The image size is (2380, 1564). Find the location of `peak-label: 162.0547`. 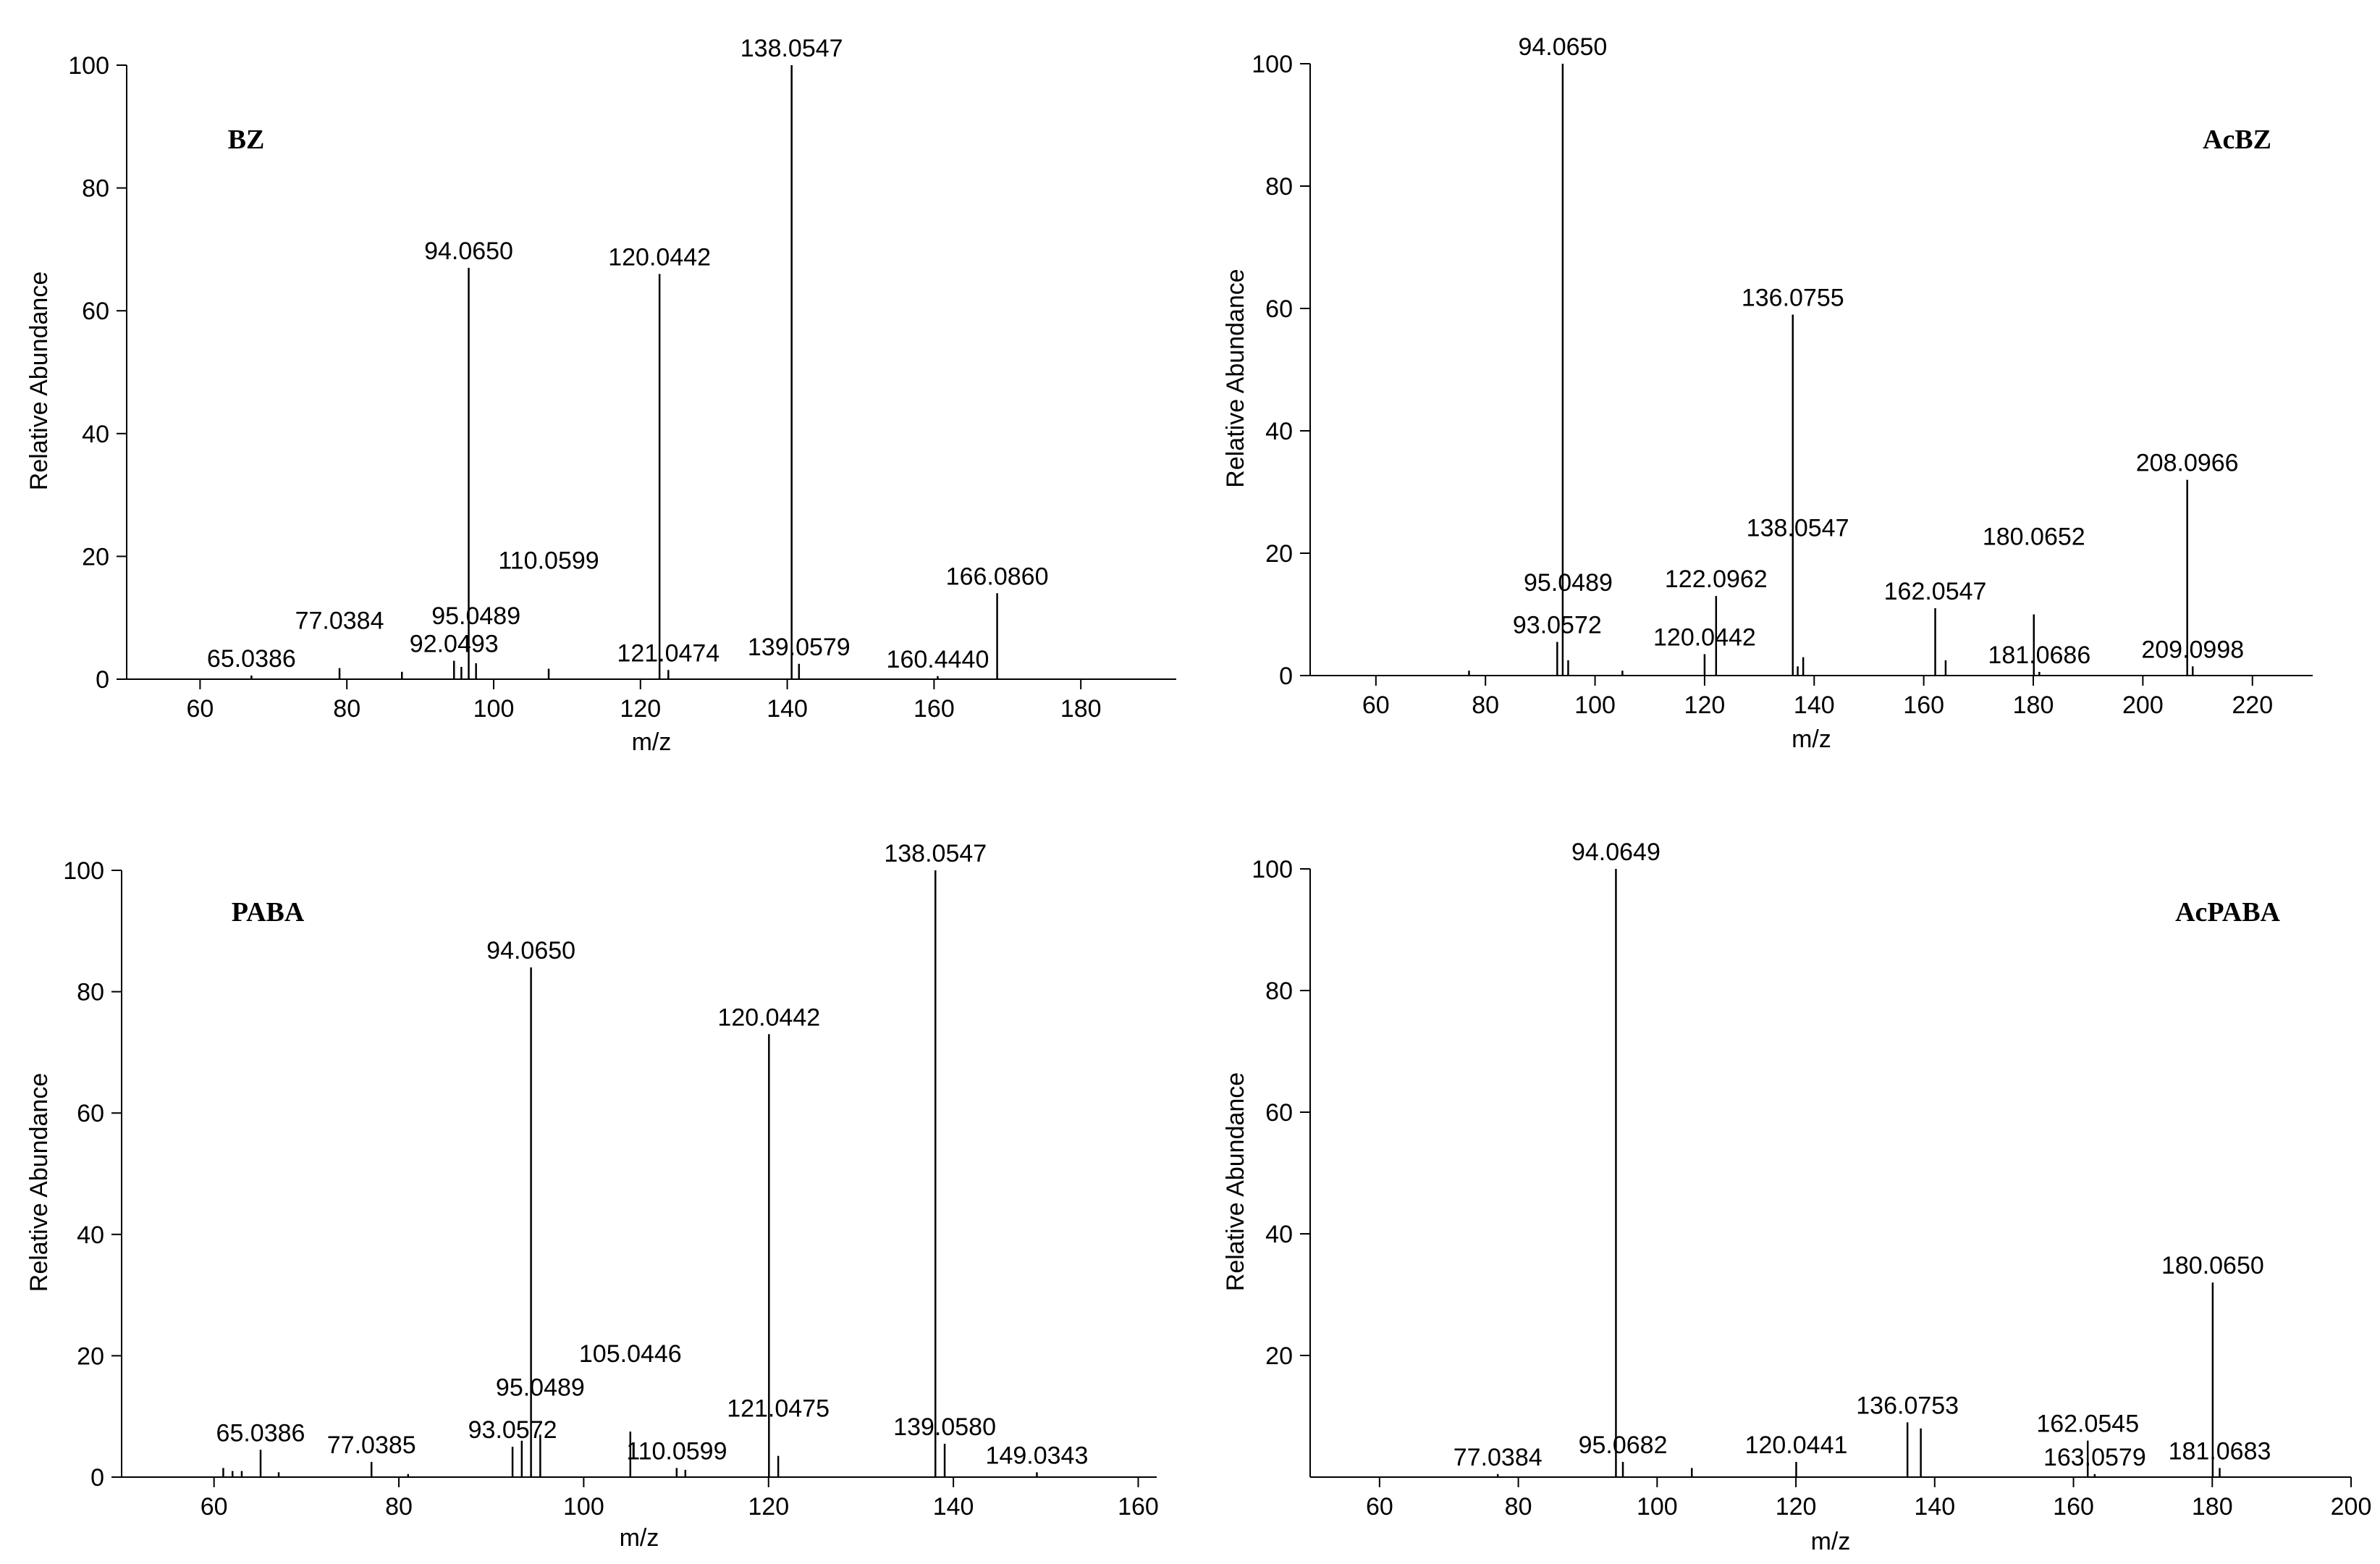

peak-label: 162.0547 is located at coordinates (1935, 591).